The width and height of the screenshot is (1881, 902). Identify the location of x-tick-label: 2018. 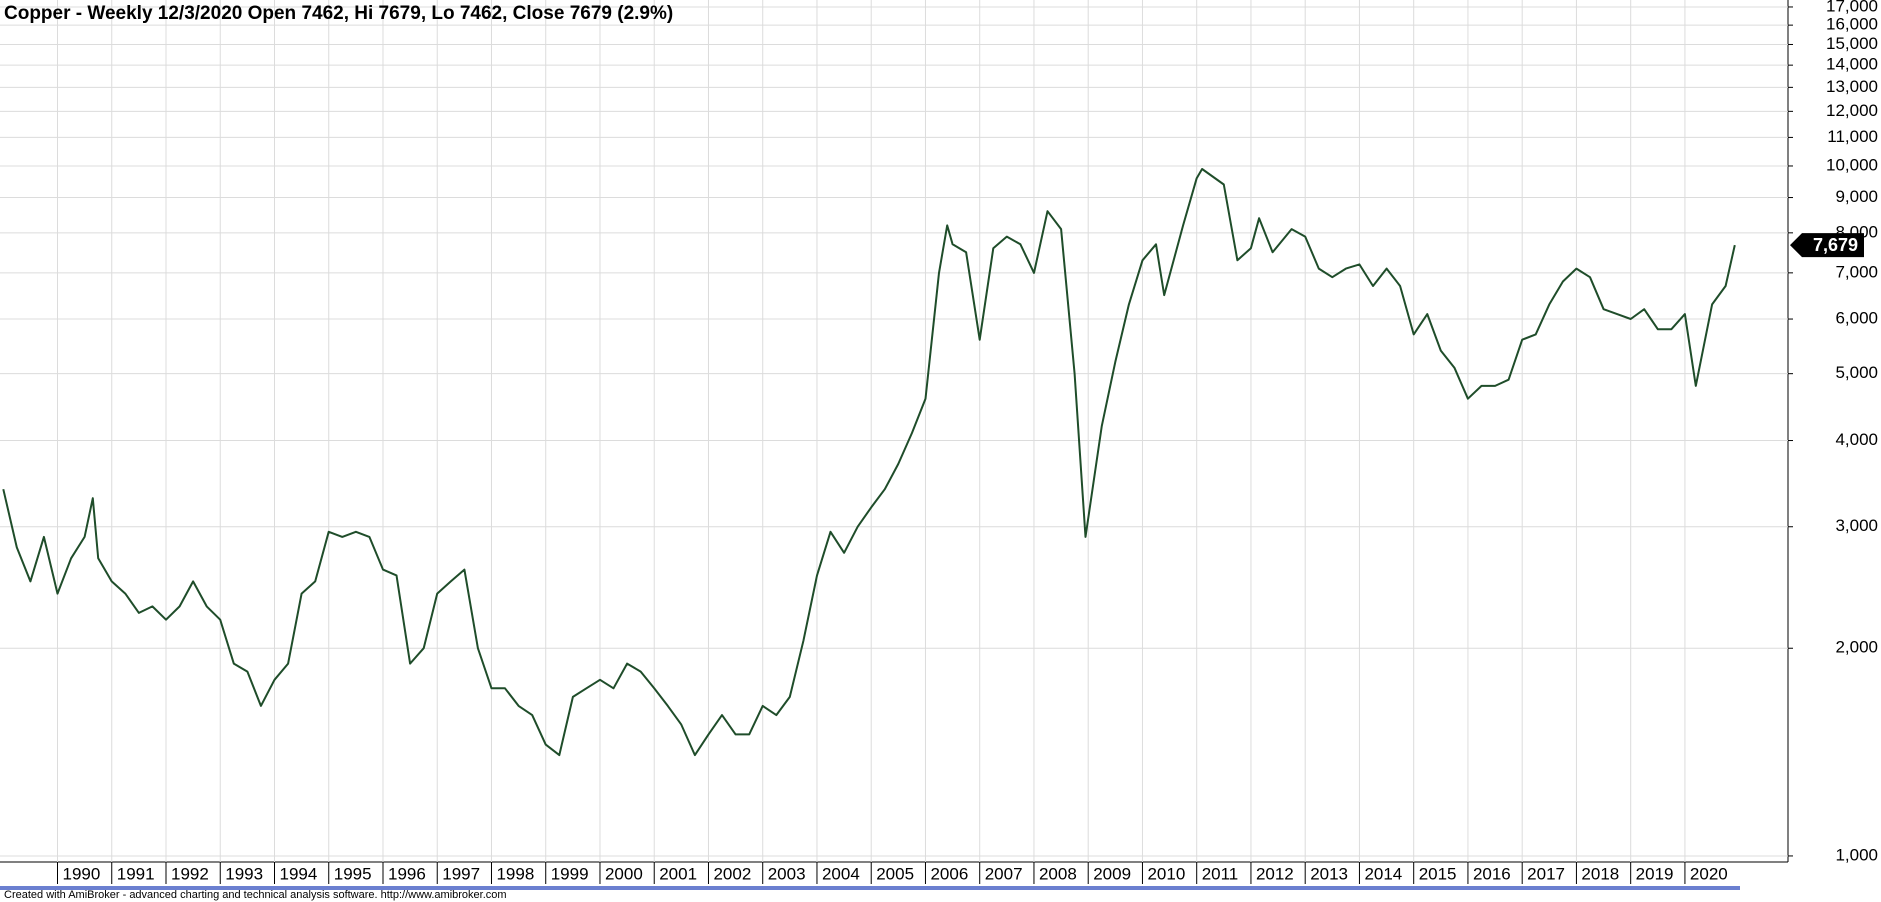
(1600, 873).